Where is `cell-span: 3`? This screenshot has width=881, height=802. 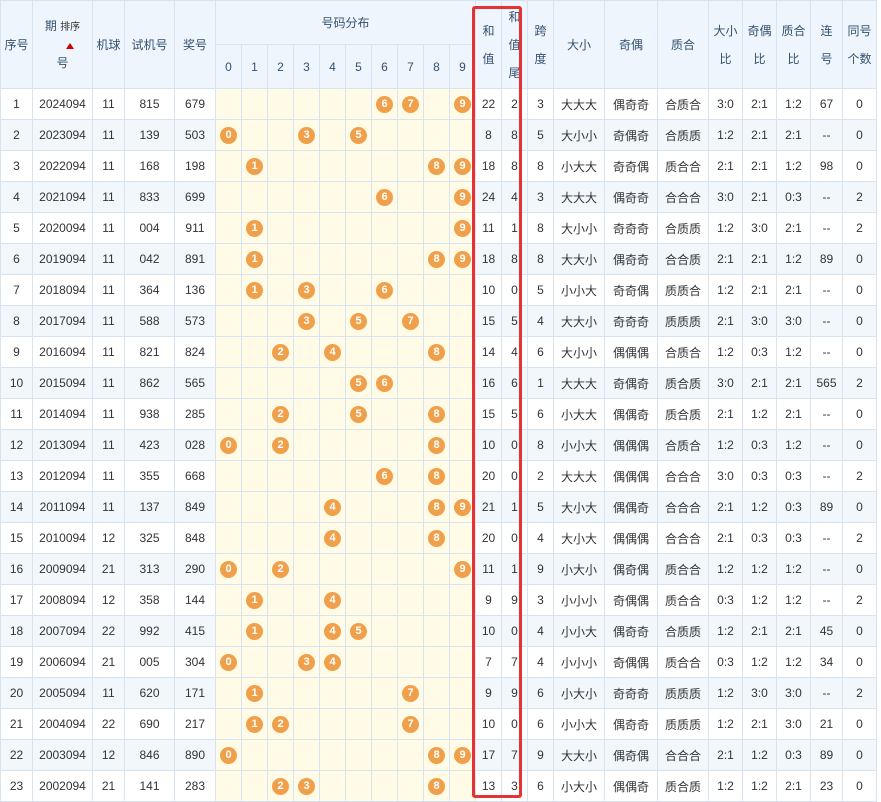 cell-span: 3 is located at coordinates (540, 600).